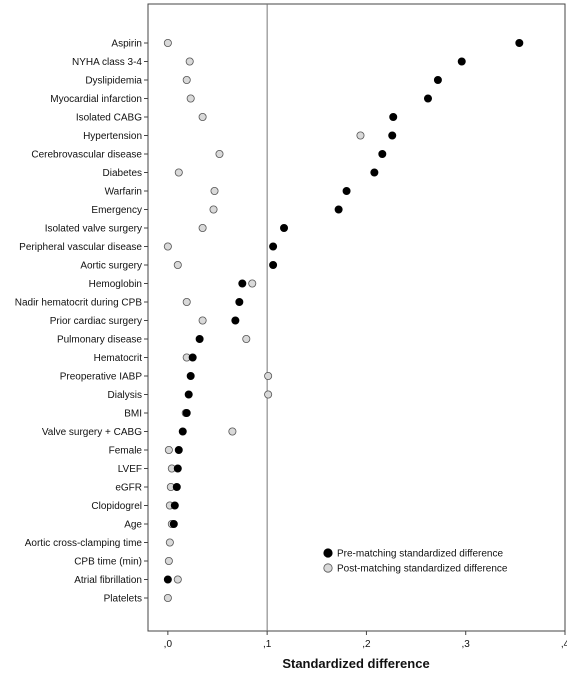 This screenshot has width=567, height=673. I want to click on category-label: Atrial fibrillation, so click(108, 580).